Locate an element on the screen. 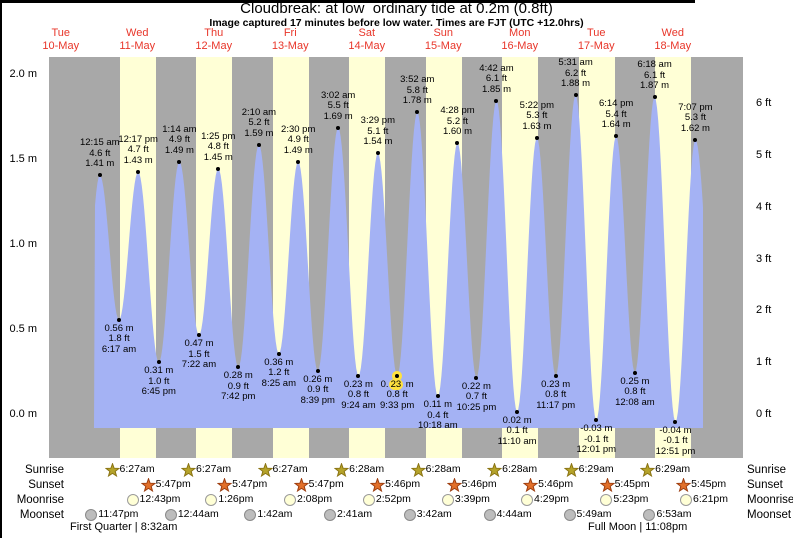 Image resolution: width=793 pixels, height=538 pixels. astro-time: 12:44am is located at coordinates (198, 514).